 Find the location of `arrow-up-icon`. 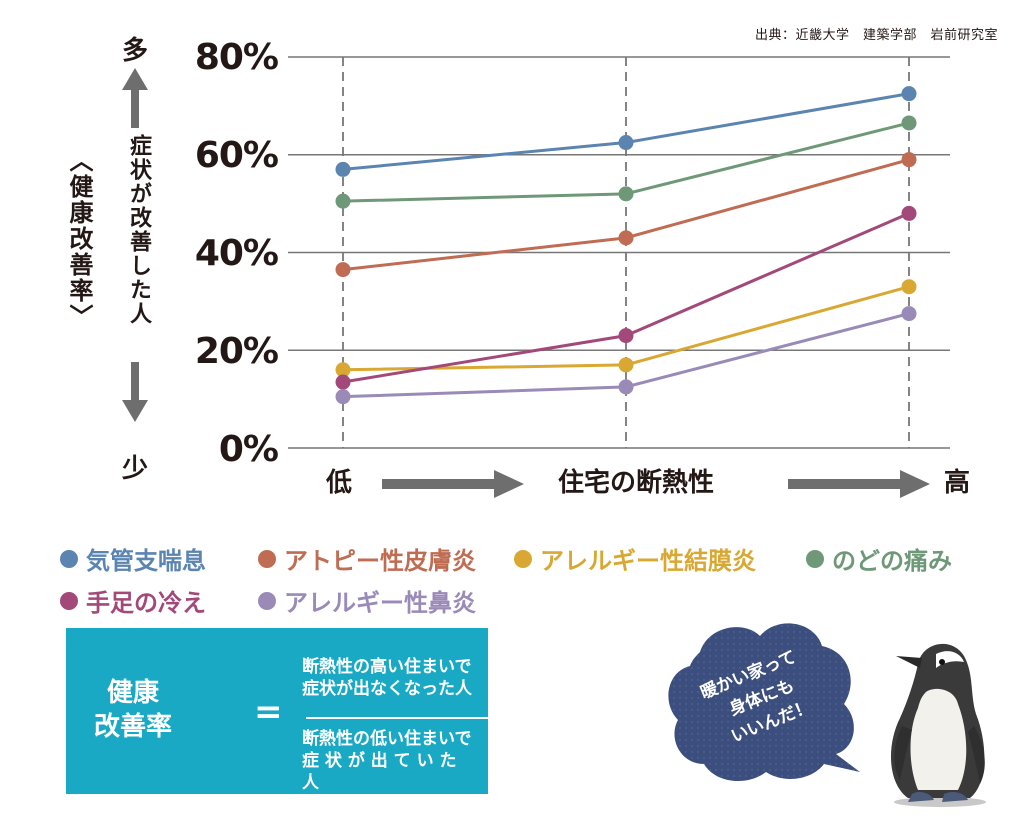

arrow-up-icon is located at coordinates (135, 98).